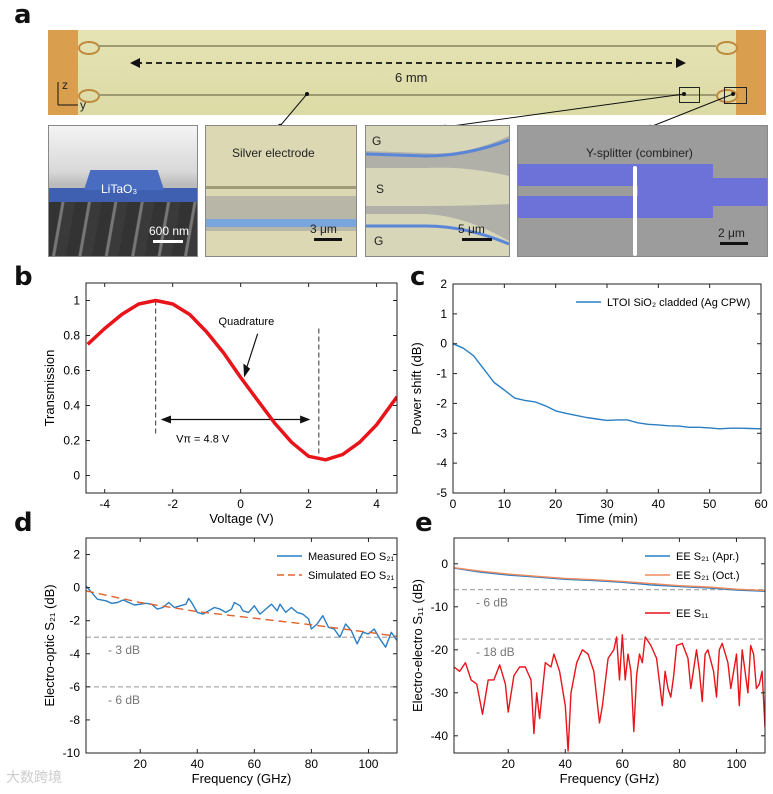  I want to click on gsg-curves, so click(437, 191).